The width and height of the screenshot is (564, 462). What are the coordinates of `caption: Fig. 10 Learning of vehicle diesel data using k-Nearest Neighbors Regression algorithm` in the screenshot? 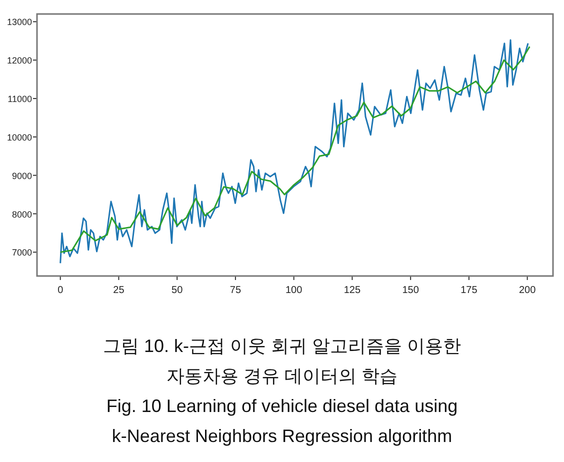 It's located at (282, 421).